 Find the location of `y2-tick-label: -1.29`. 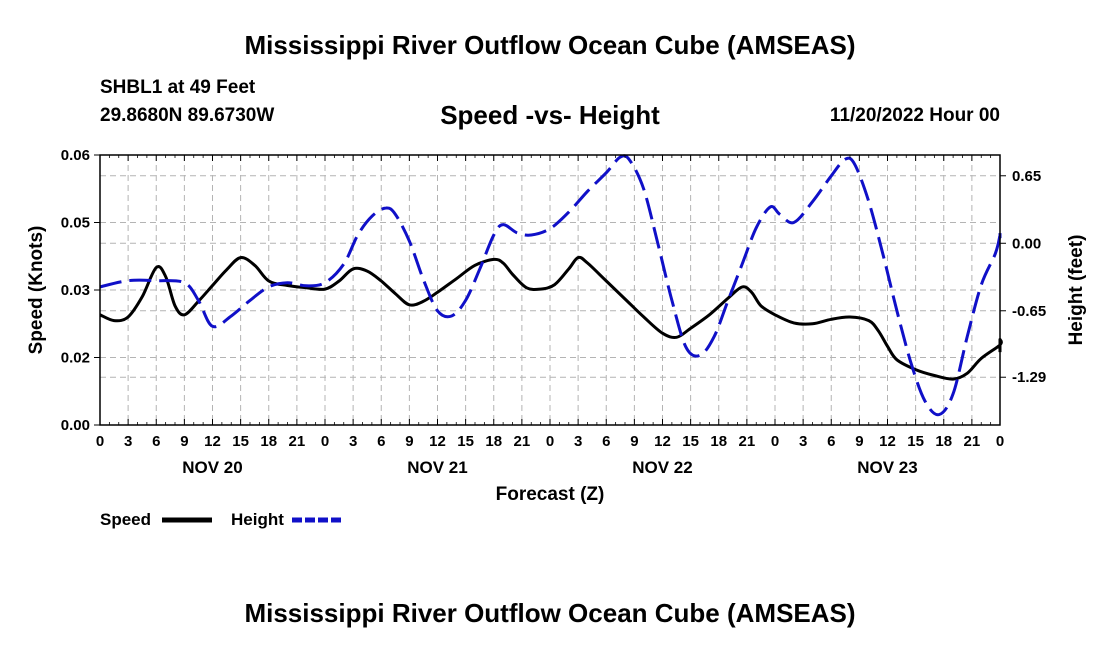

y2-tick-label: -1.29 is located at coordinates (1029, 377).